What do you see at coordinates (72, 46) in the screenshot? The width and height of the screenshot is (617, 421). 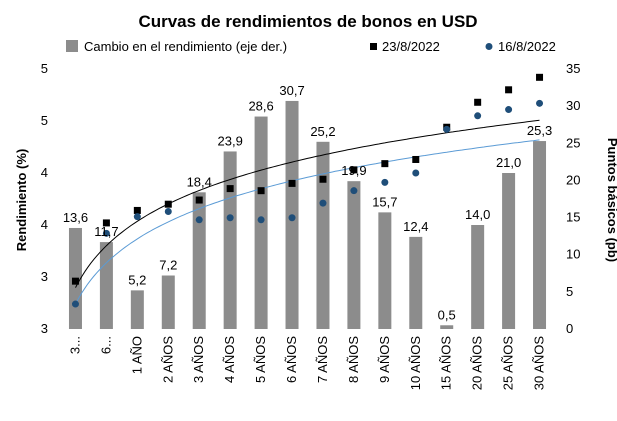 I see `legend-swatch-bar` at bounding box center [72, 46].